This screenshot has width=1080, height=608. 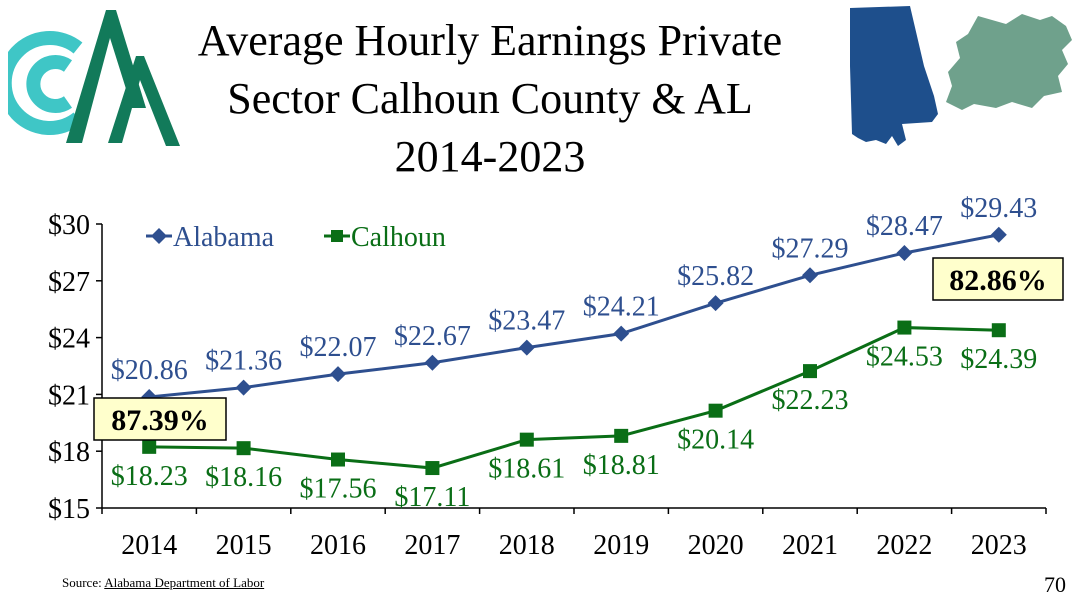 I want to click on page-number: 70, so click(x=1055, y=584).